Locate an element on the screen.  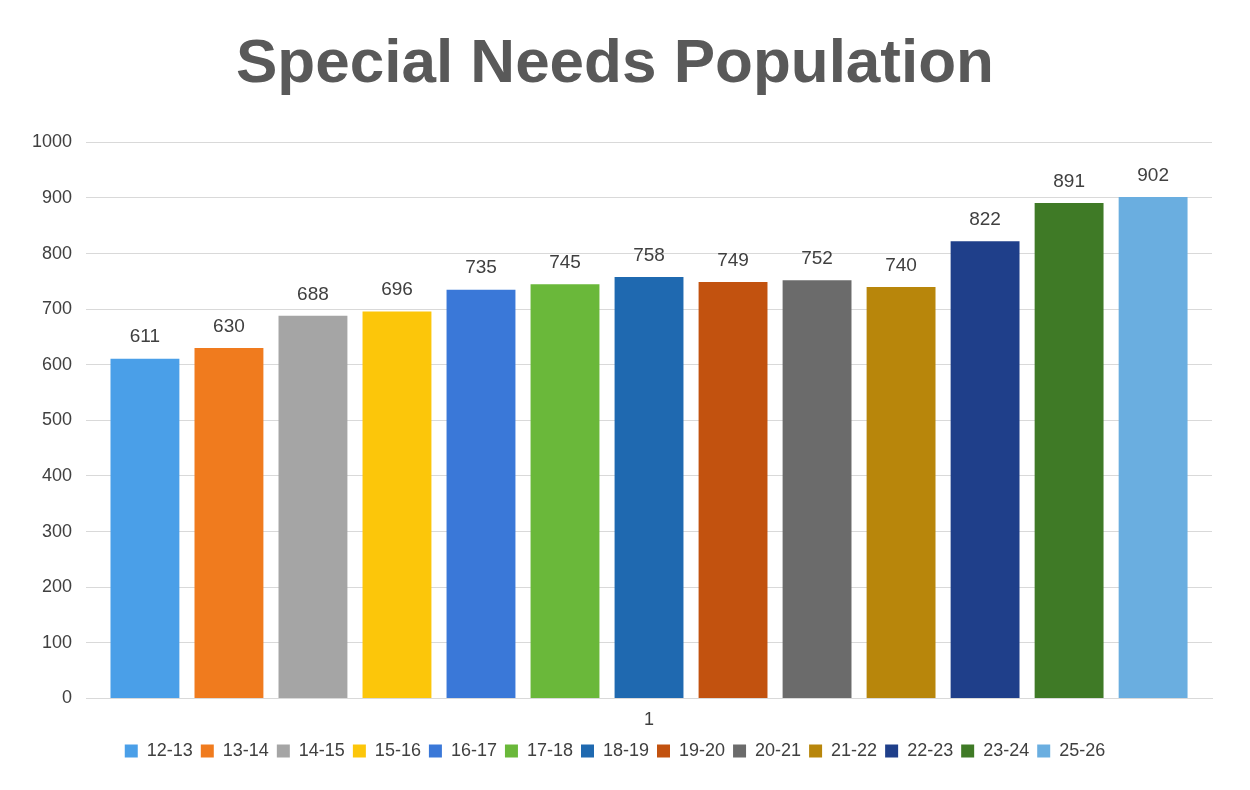
y-tick-label: 500 is located at coordinates (57, 419).